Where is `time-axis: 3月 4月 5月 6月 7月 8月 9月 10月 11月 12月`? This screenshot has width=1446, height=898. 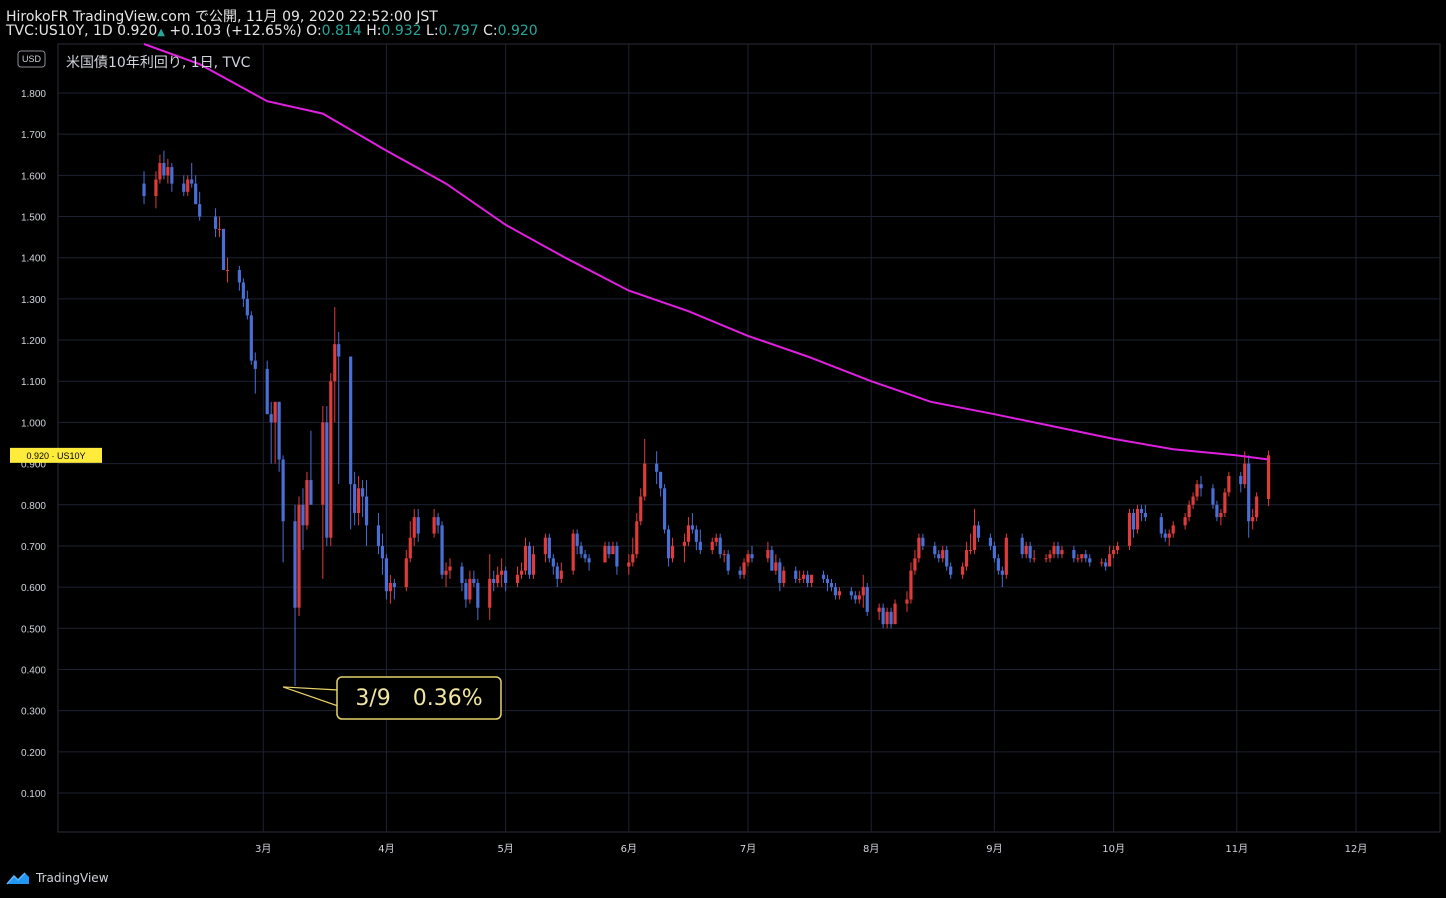
time-axis: 3月 4月 5月 6月 7月 8月 9月 10月 11月 12月 is located at coordinates (811, 849).